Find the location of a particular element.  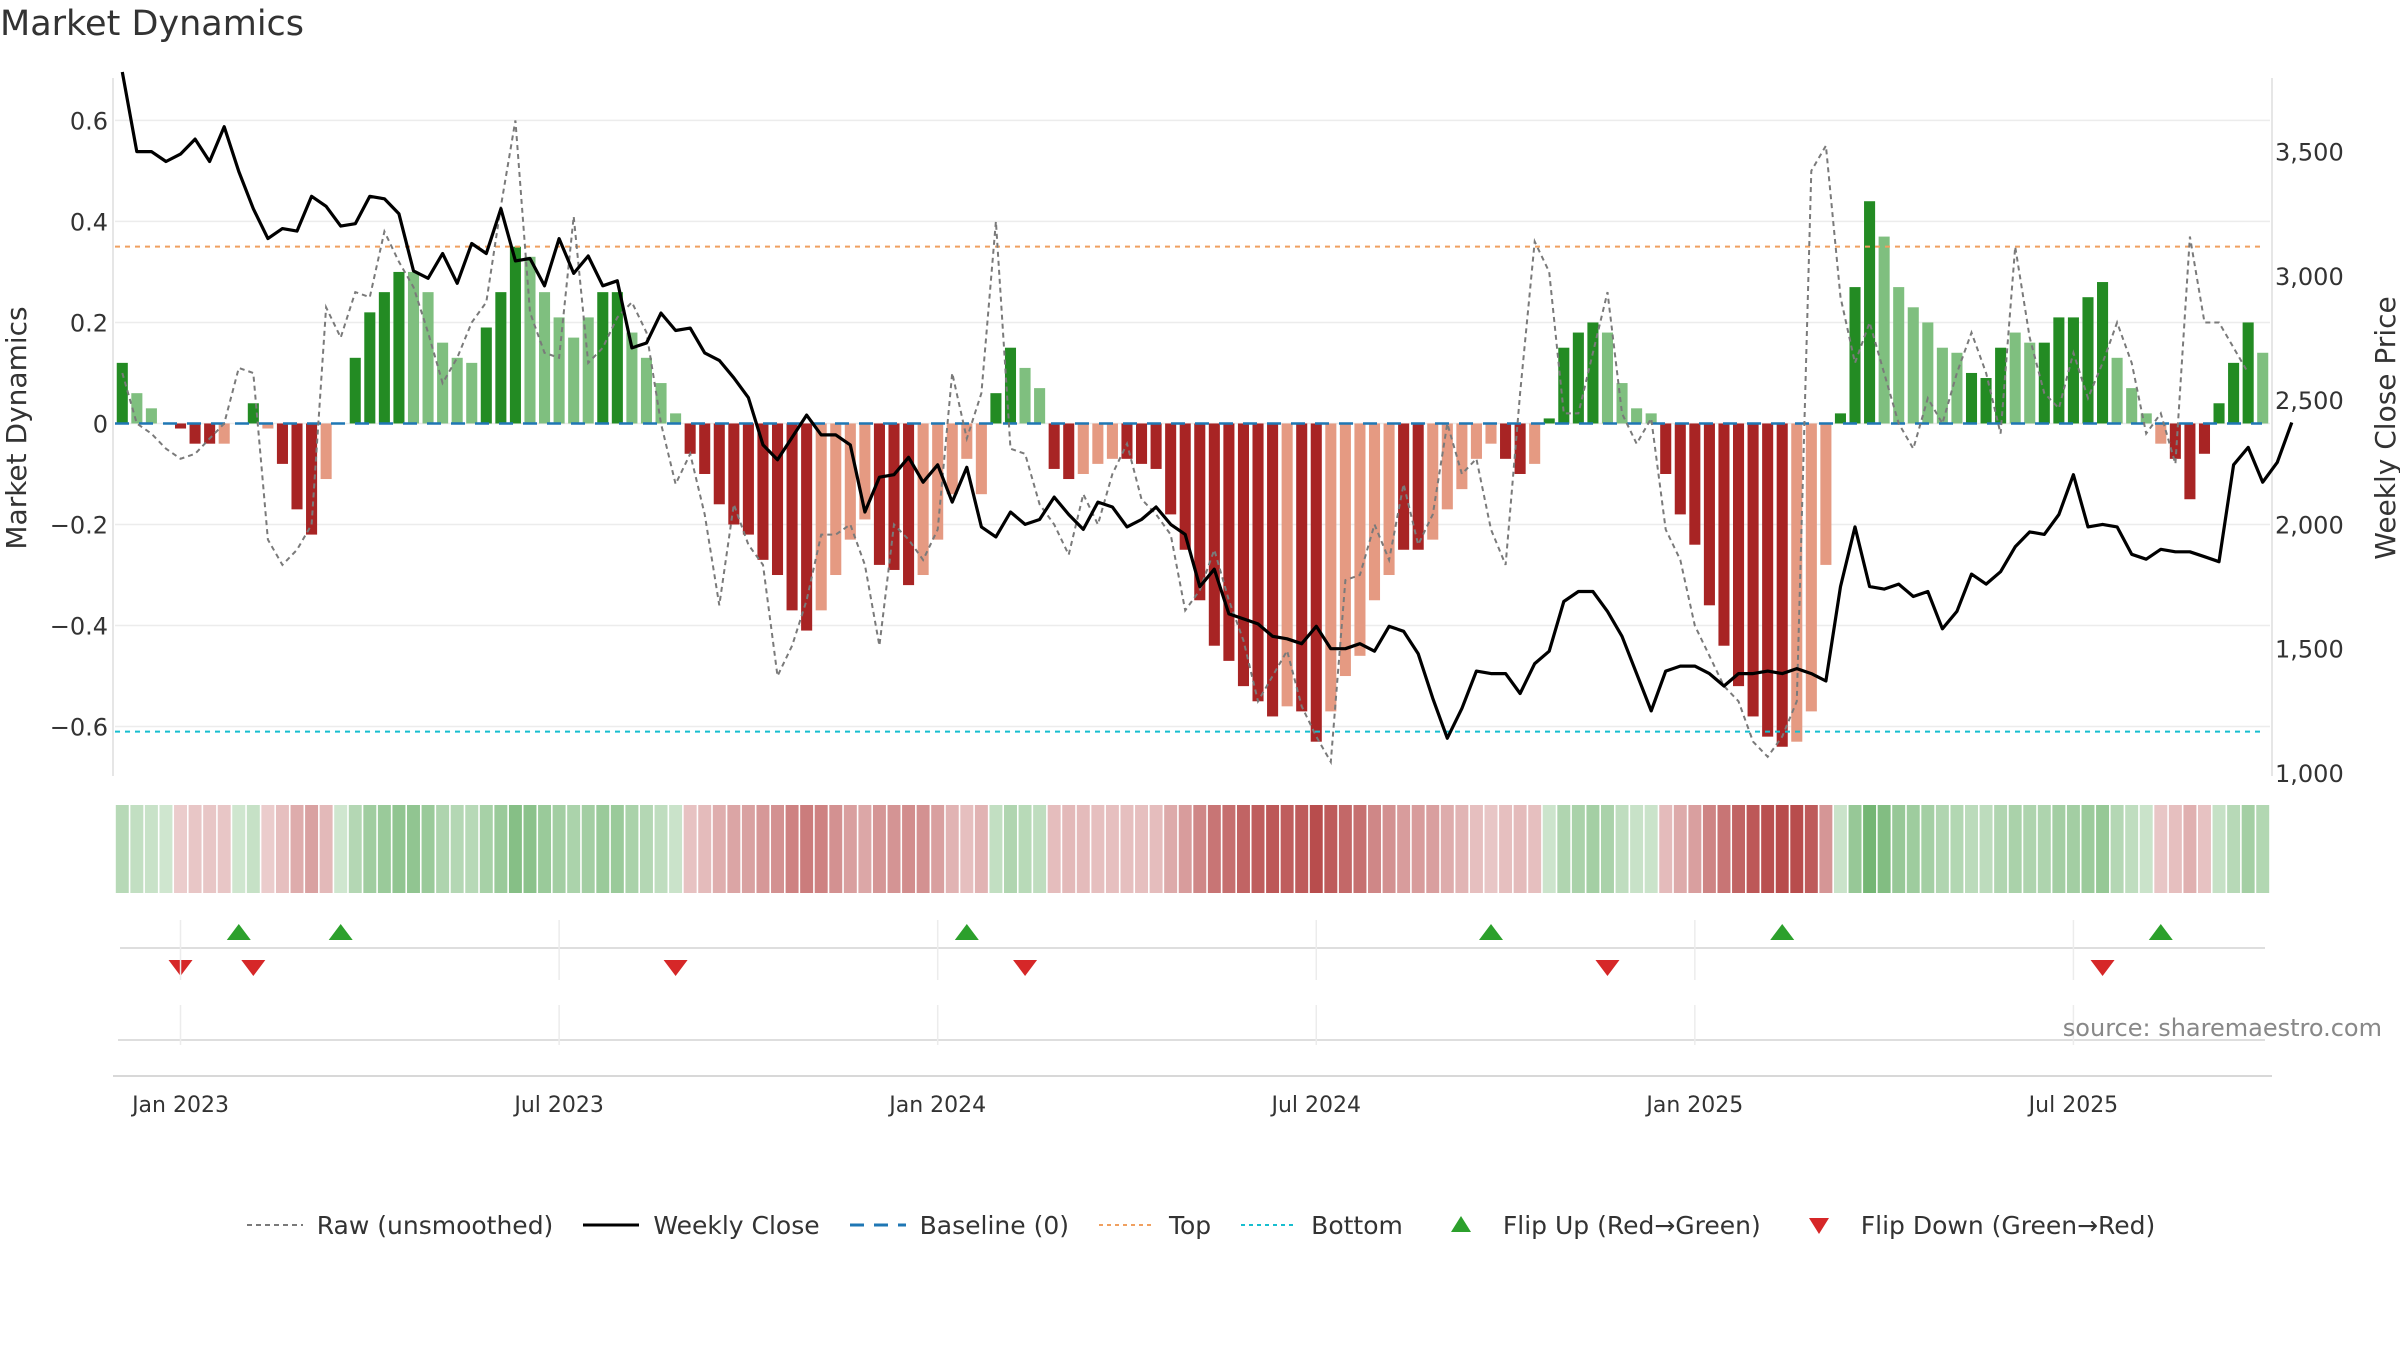

y-right-tick-label: 2,500 is located at coordinates (2309, 401).